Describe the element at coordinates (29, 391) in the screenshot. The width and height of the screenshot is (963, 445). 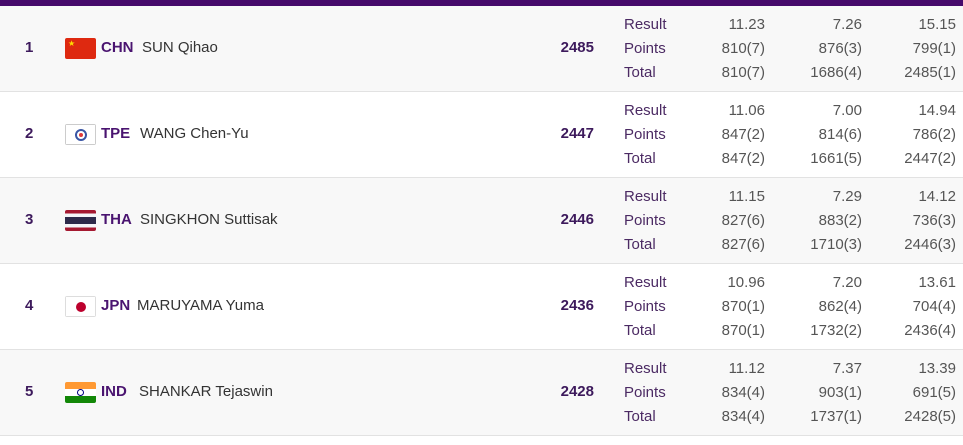
I see `rank: 5` at that location.